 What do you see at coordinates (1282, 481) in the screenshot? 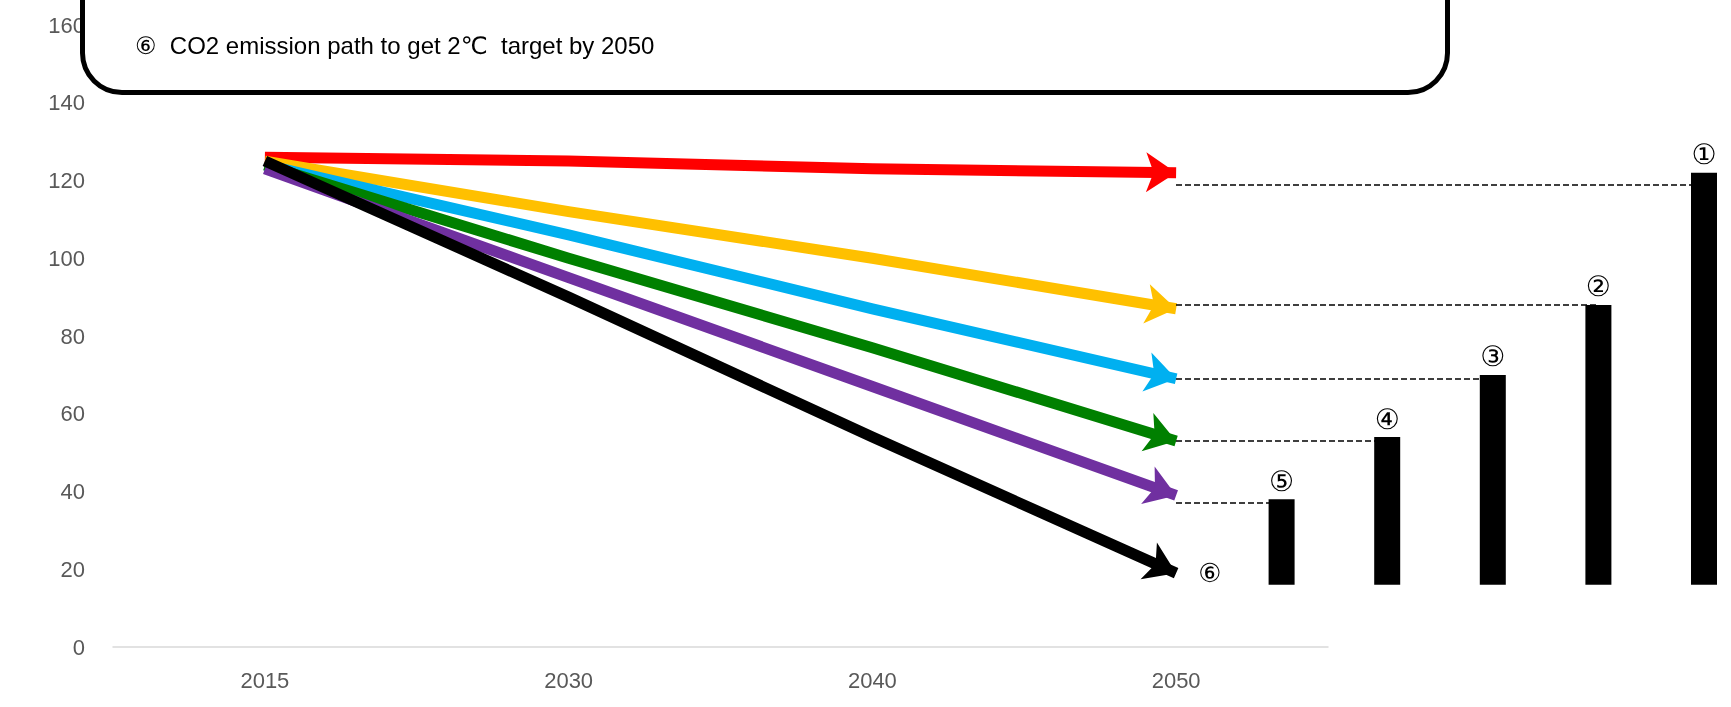
I see `data-label: ⑤` at bounding box center [1282, 481].